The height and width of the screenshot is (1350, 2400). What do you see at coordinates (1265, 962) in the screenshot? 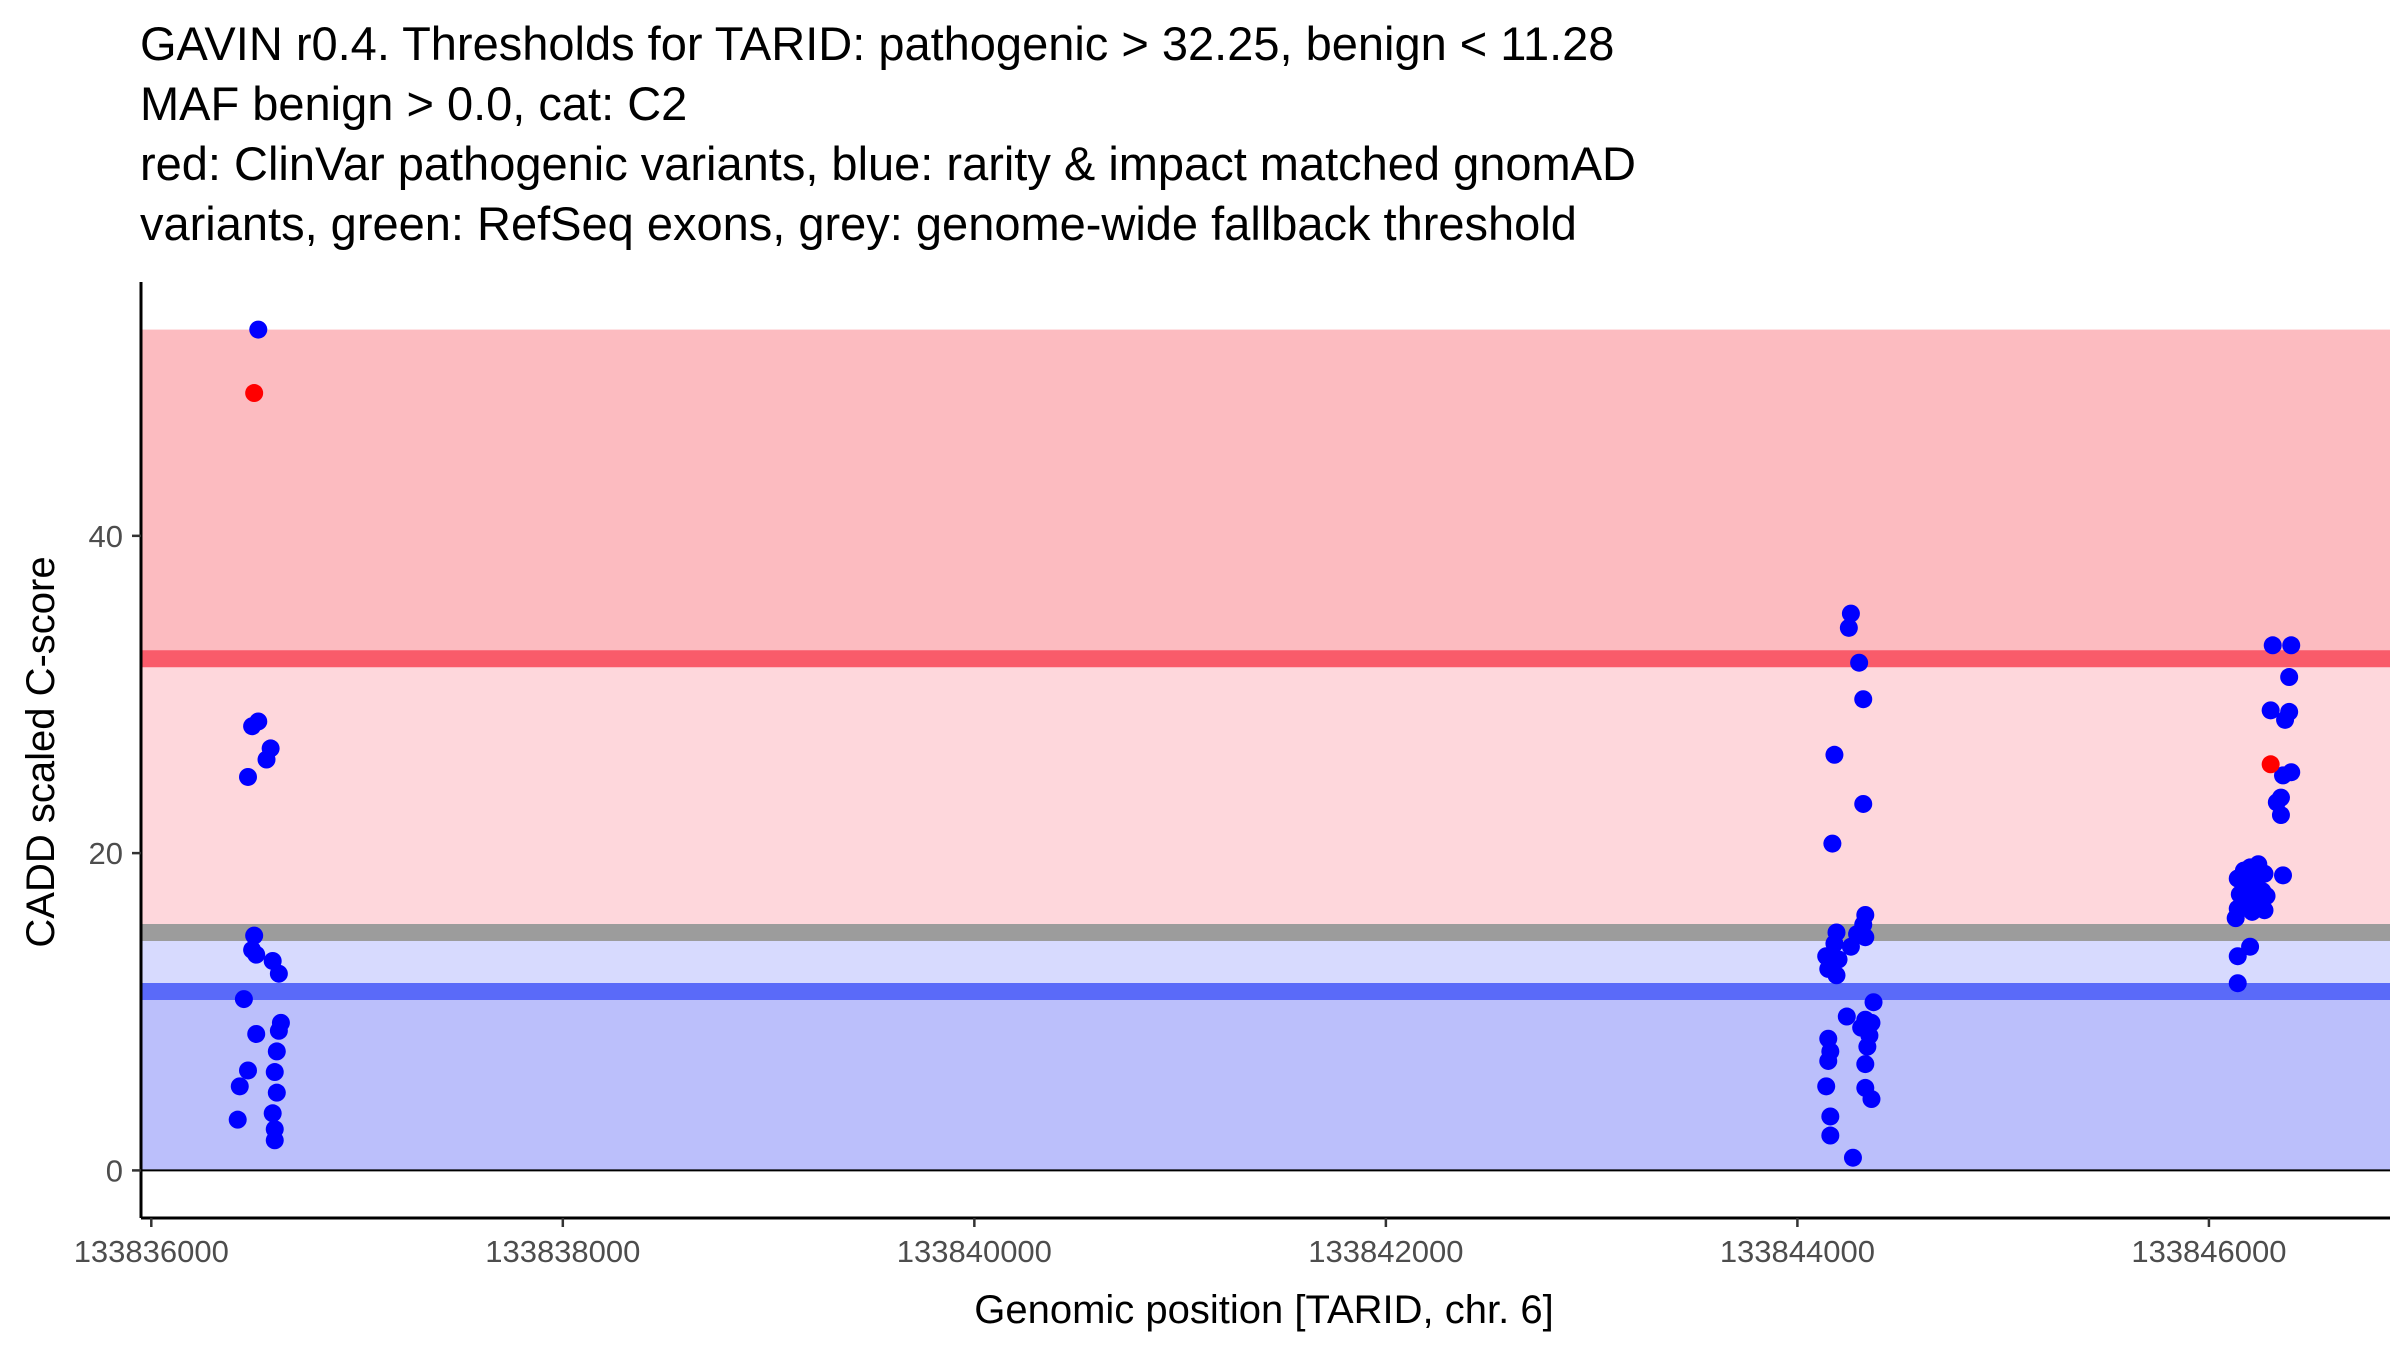
I see `vus-lower-zone` at bounding box center [1265, 962].